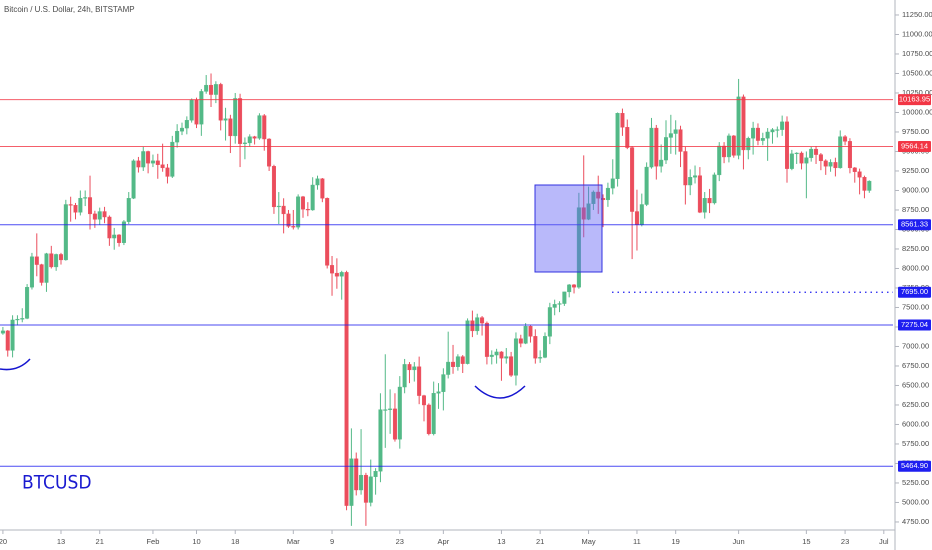 This screenshot has width=932, height=550. Describe the element at coordinates (444, 541) in the screenshot. I see `x-tick-label: Apr` at that location.